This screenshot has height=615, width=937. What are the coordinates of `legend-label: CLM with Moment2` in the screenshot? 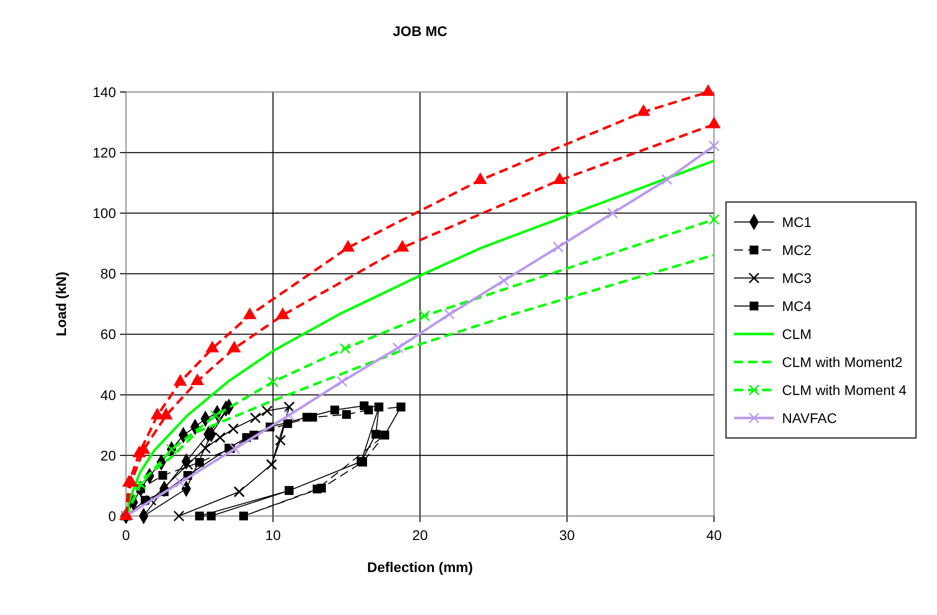 It's located at (842, 362).